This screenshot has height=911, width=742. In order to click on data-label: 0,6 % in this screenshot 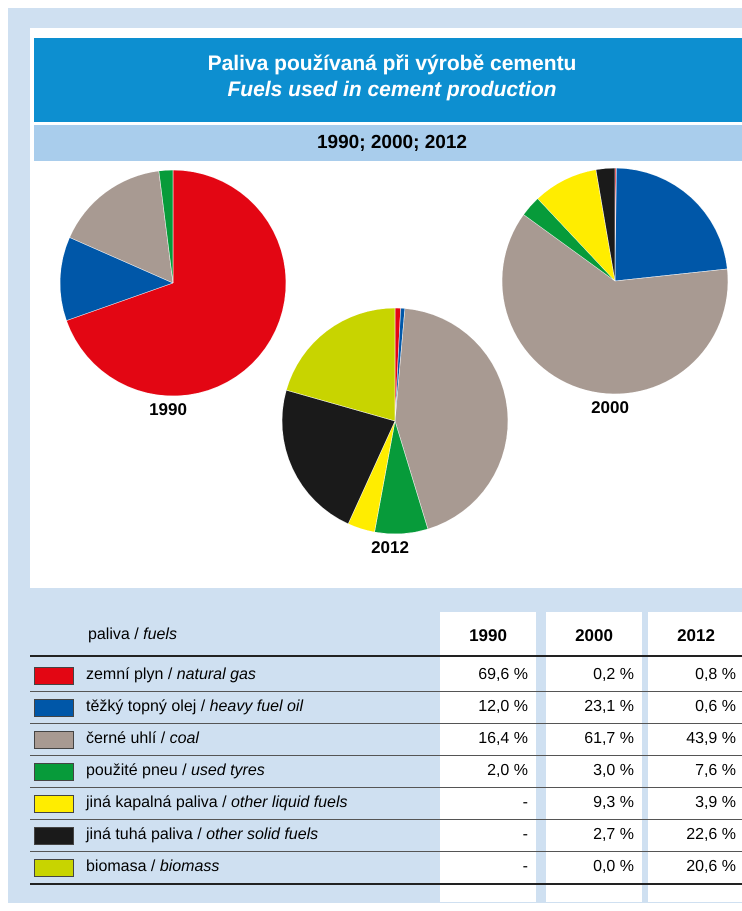, I will do `click(715, 707)`.